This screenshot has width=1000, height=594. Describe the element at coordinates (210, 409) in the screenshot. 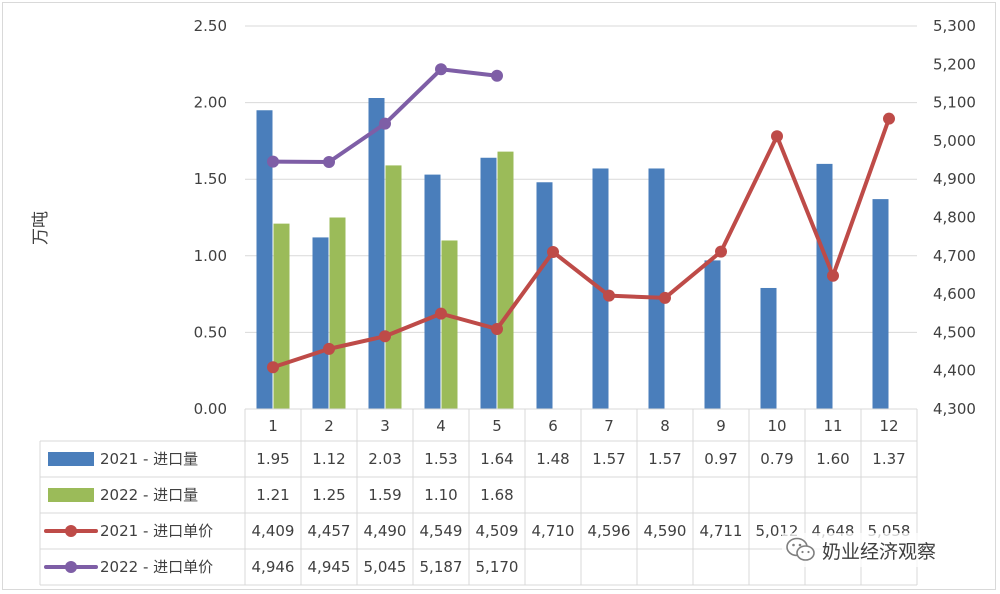

I see `y-tick-label: 0.00` at that location.